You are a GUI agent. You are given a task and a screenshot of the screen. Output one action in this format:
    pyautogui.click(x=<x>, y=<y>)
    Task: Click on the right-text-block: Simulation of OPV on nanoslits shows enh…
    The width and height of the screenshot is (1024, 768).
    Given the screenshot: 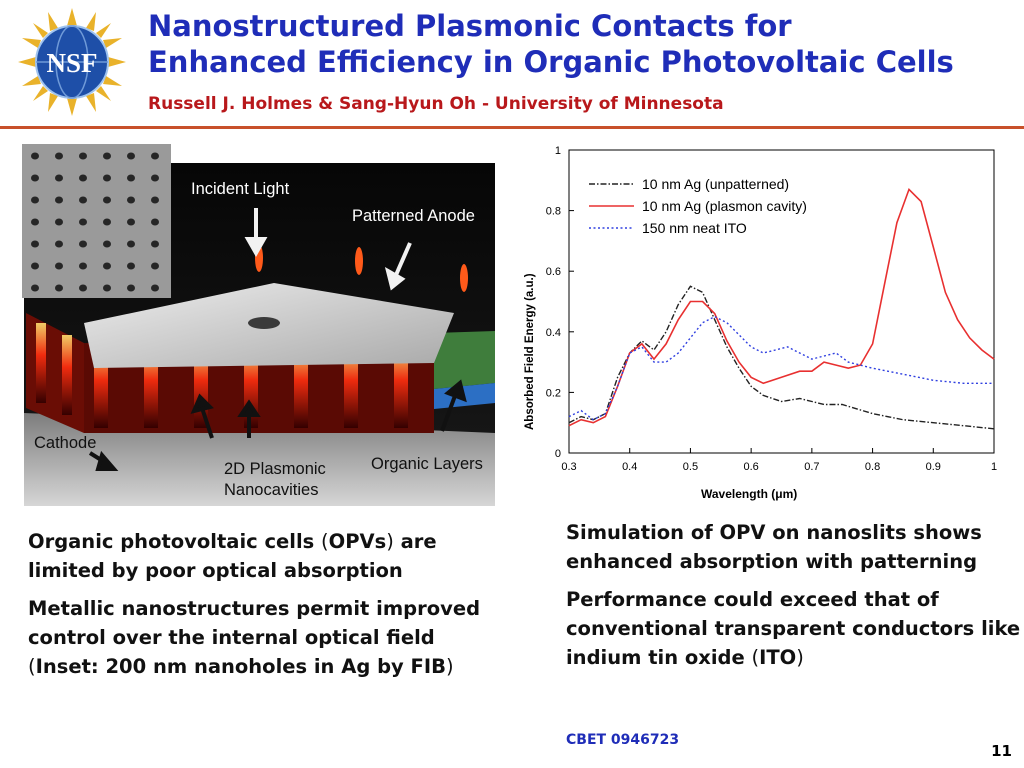 What is the action you would take?
    pyautogui.click(x=793, y=599)
    